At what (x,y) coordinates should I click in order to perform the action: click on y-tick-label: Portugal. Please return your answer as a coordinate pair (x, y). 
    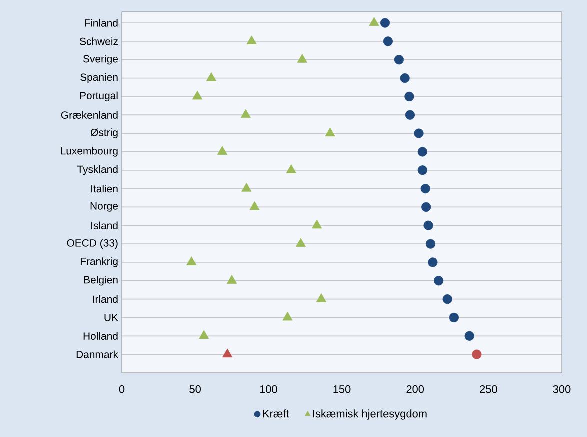
    Looking at the image, I should click on (99, 97).